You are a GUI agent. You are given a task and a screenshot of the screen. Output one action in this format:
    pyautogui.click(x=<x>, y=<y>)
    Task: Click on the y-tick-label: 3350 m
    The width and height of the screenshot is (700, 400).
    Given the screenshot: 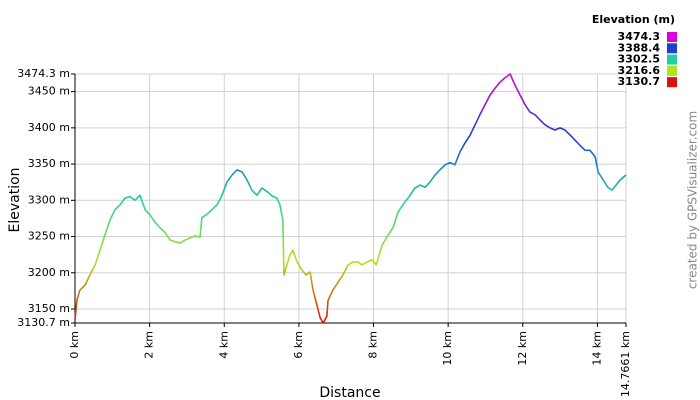 What is the action you would take?
    pyautogui.click(x=49, y=163)
    